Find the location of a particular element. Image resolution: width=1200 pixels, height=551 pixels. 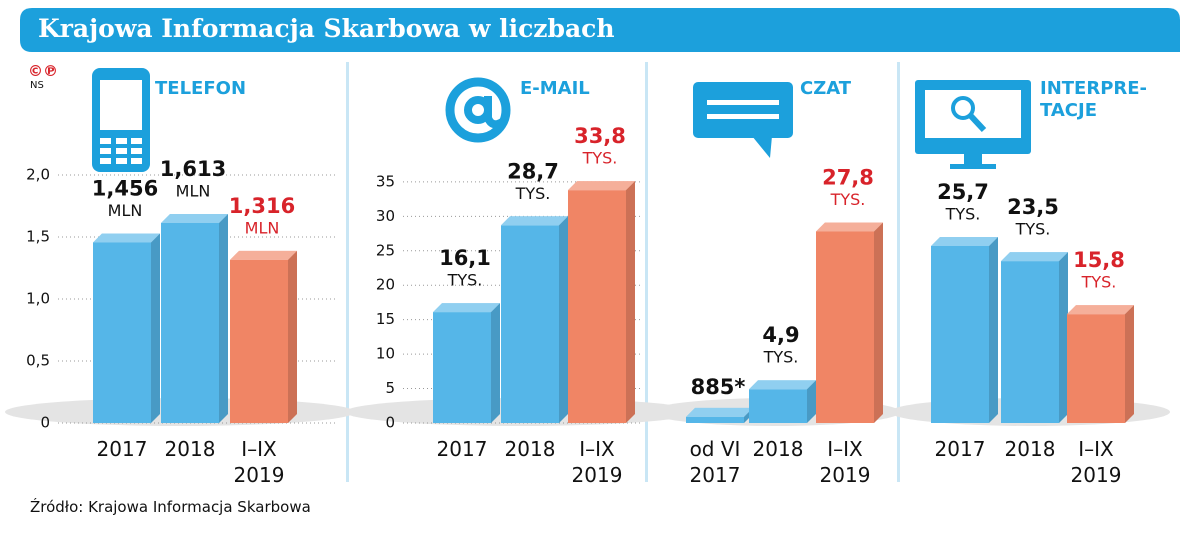

value-label: 4,9 is located at coordinates (780, 335).